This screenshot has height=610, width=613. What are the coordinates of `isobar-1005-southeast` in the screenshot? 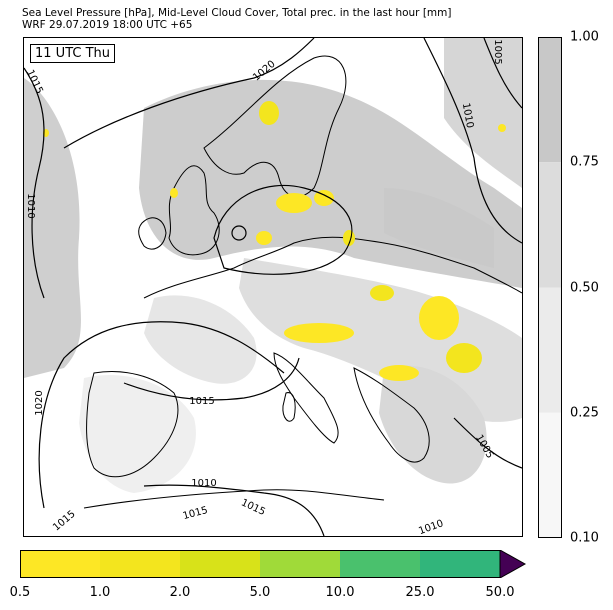 It's located at (487, 443).